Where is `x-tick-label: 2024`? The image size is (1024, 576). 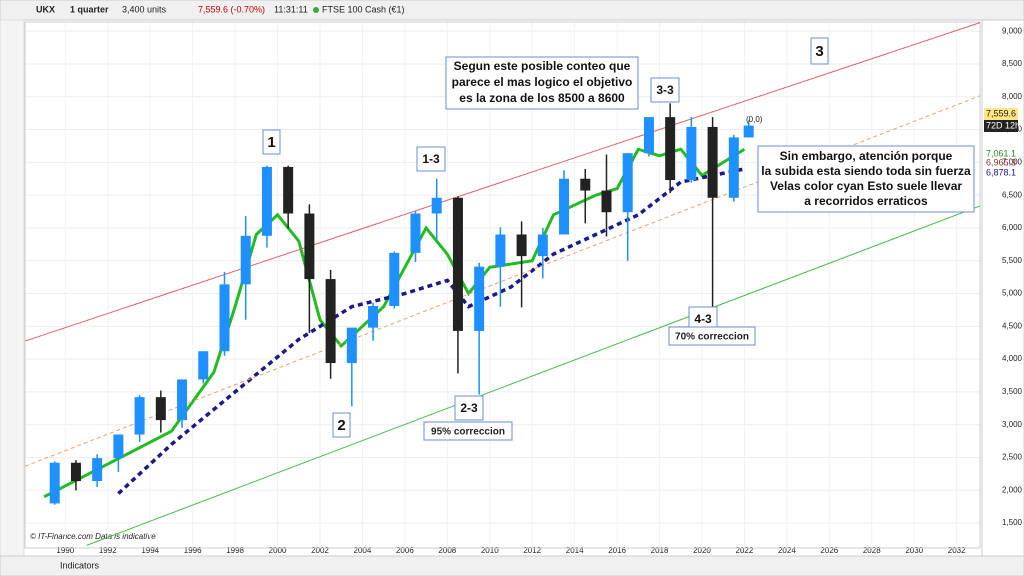
x-tick-label: 2024 is located at coordinates (787, 550).